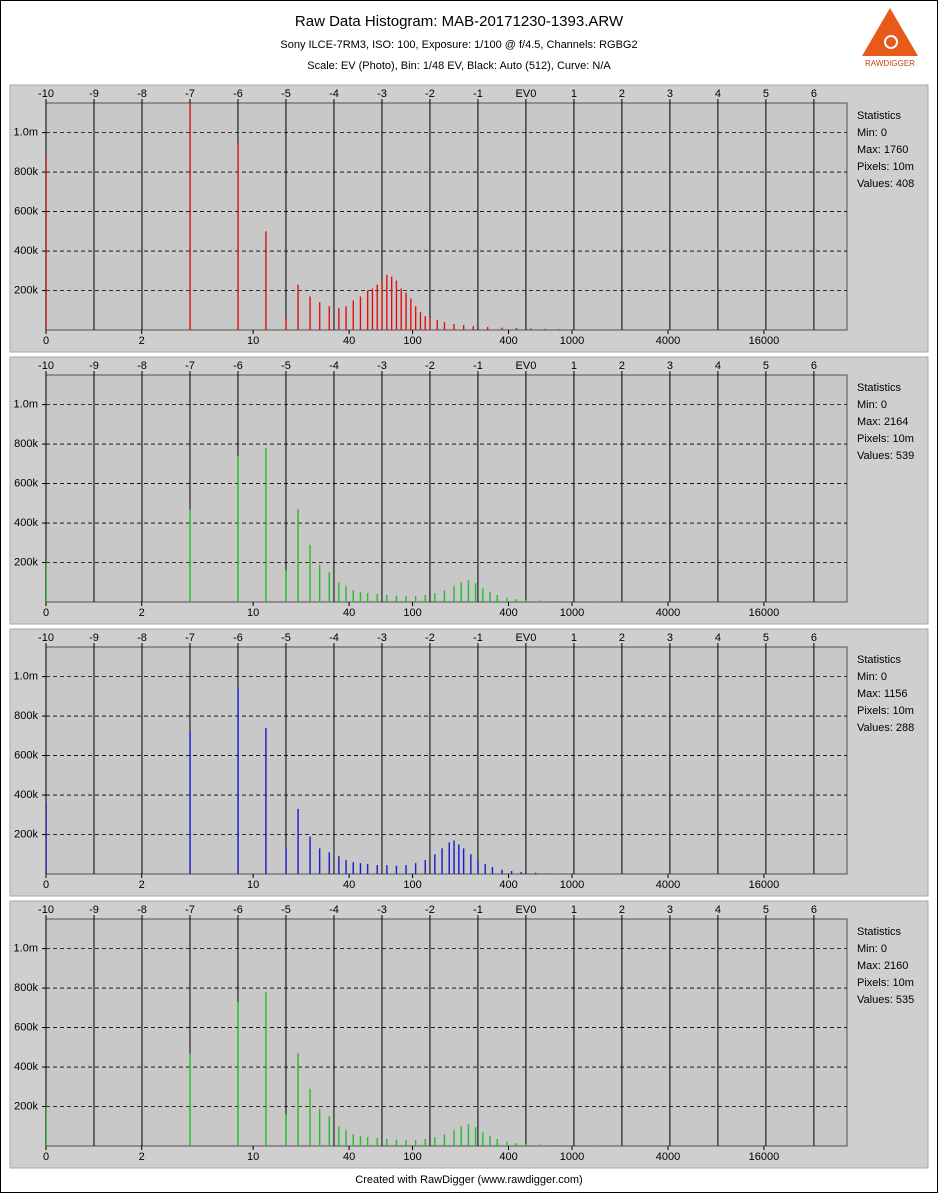 This screenshot has height=1193, width=938. What do you see at coordinates (508, 613) in the screenshot?
I see `x2-tick-label: 400` at bounding box center [508, 613].